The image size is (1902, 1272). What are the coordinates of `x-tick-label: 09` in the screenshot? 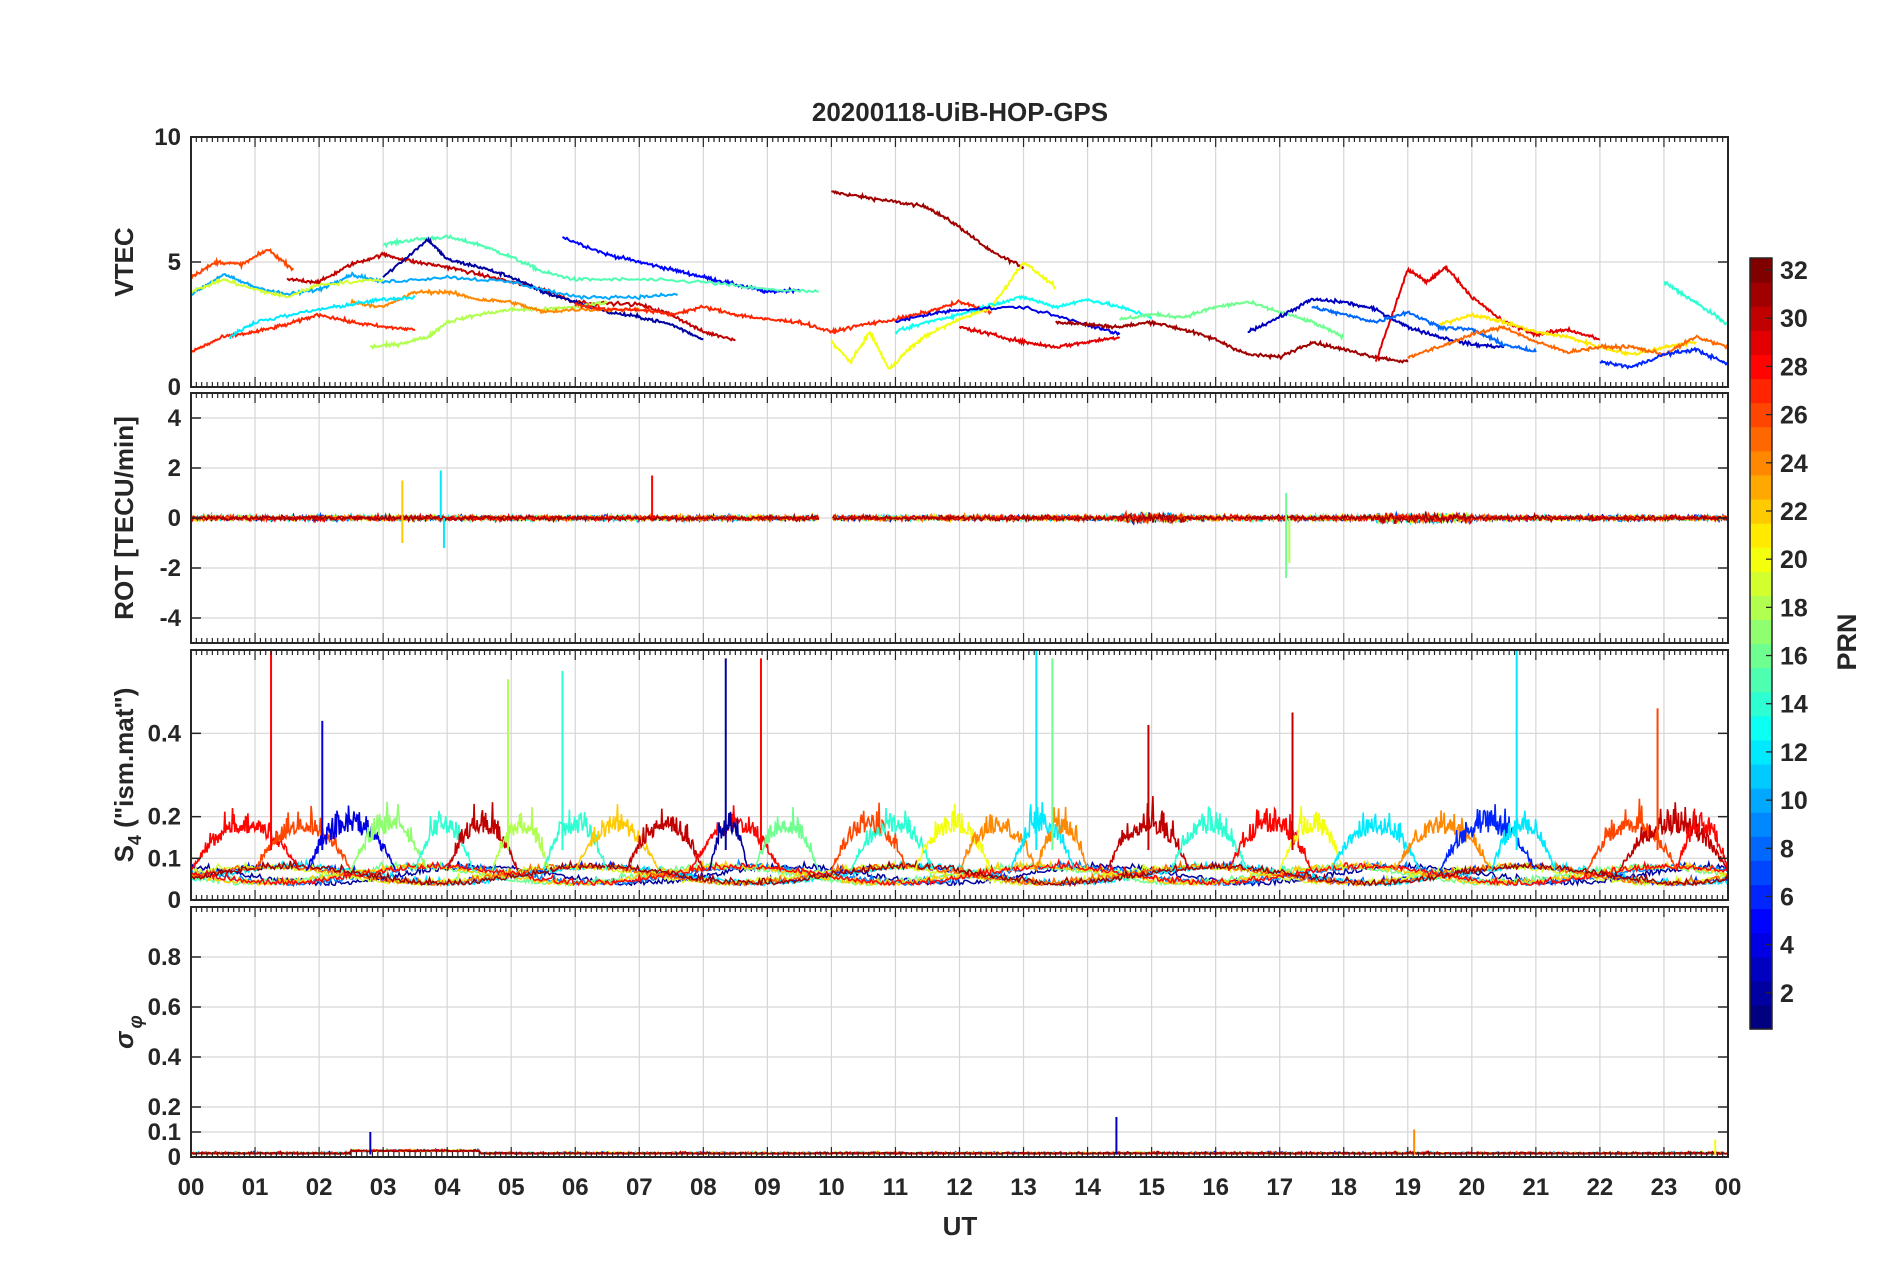 It's located at (767, 1187).